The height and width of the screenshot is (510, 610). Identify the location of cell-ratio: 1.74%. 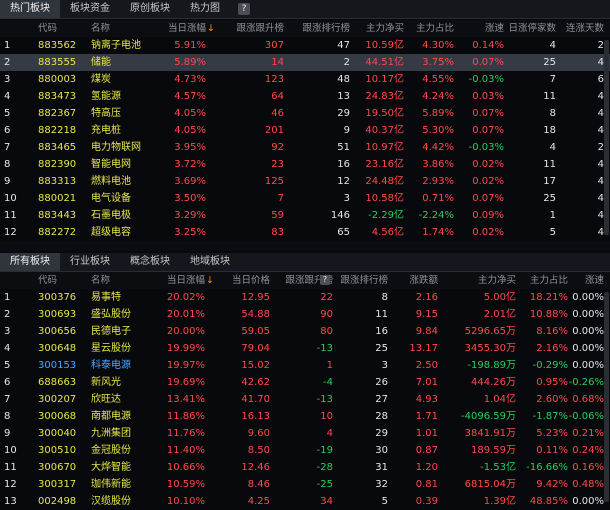
(438, 232).